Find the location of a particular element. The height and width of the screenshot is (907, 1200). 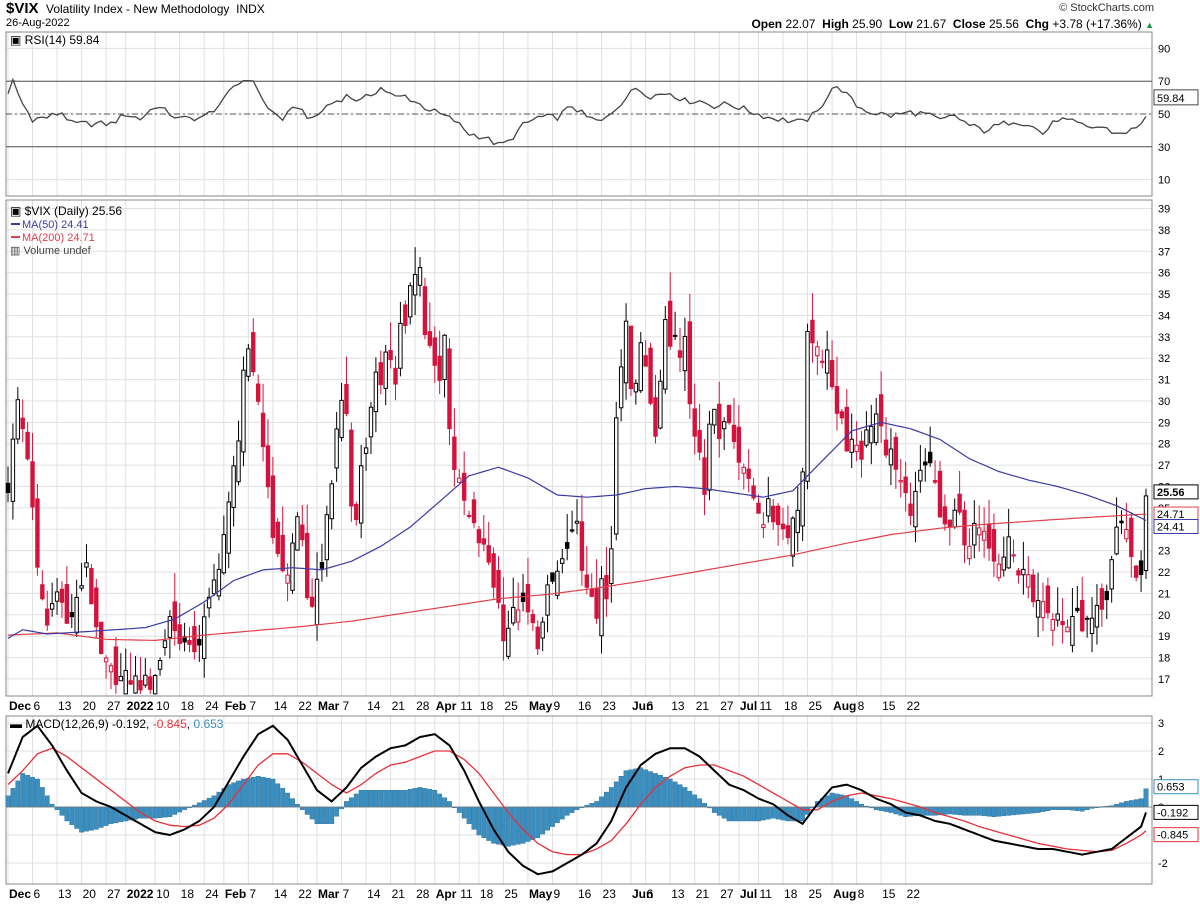

open-label: Open is located at coordinates (767, 24).